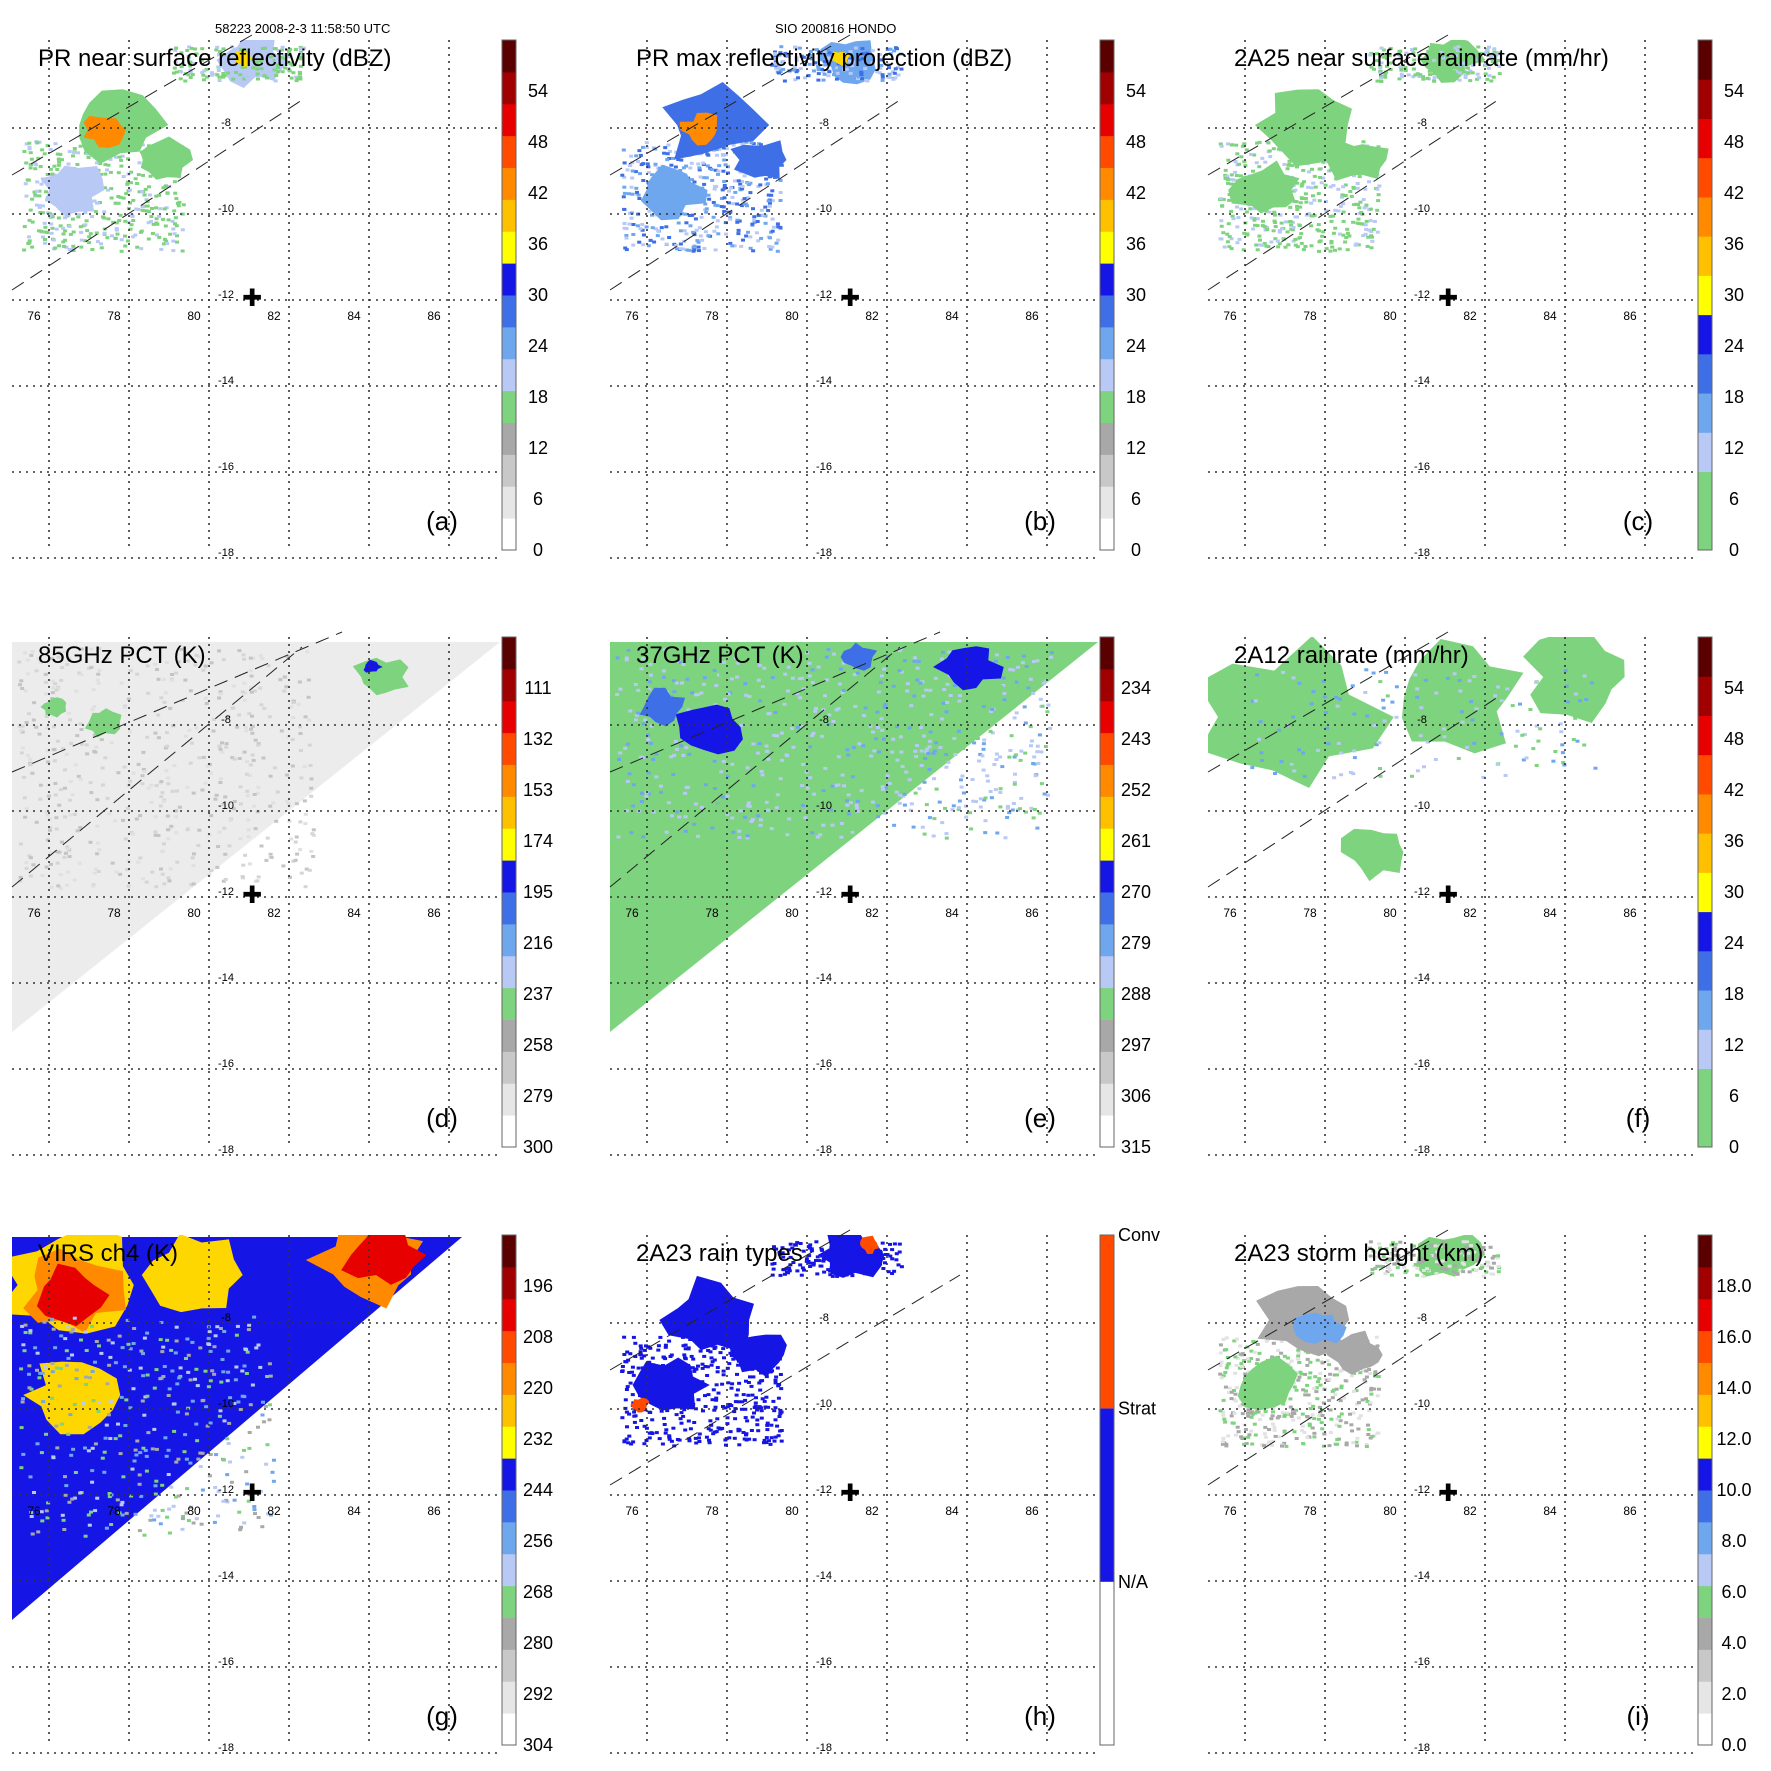 This screenshot has height=1771, width=1771. I want to click on virs-swath, so click(237, 1428).